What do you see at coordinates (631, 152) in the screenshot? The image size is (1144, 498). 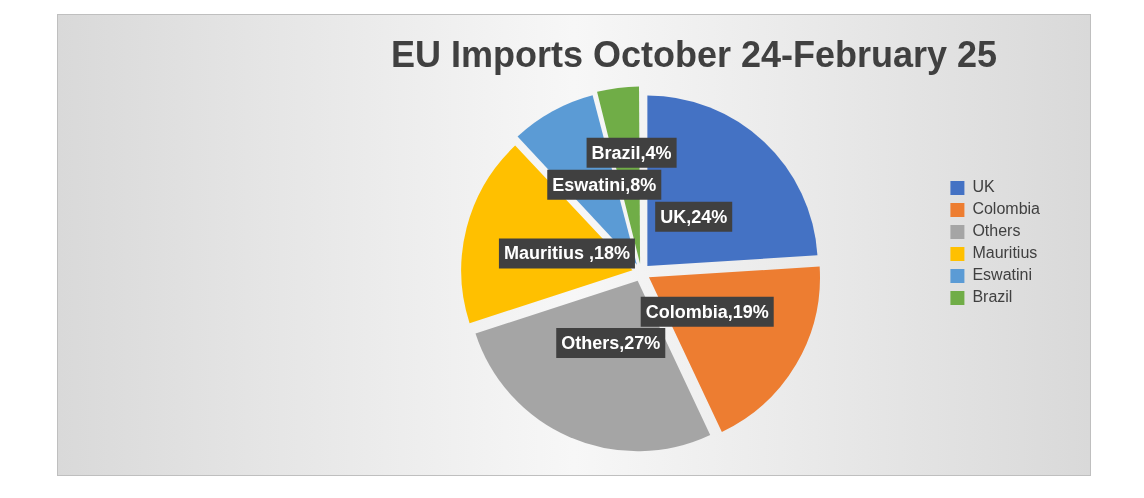 I see `data-label: Brazil,4%` at bounding box center [631, 152].